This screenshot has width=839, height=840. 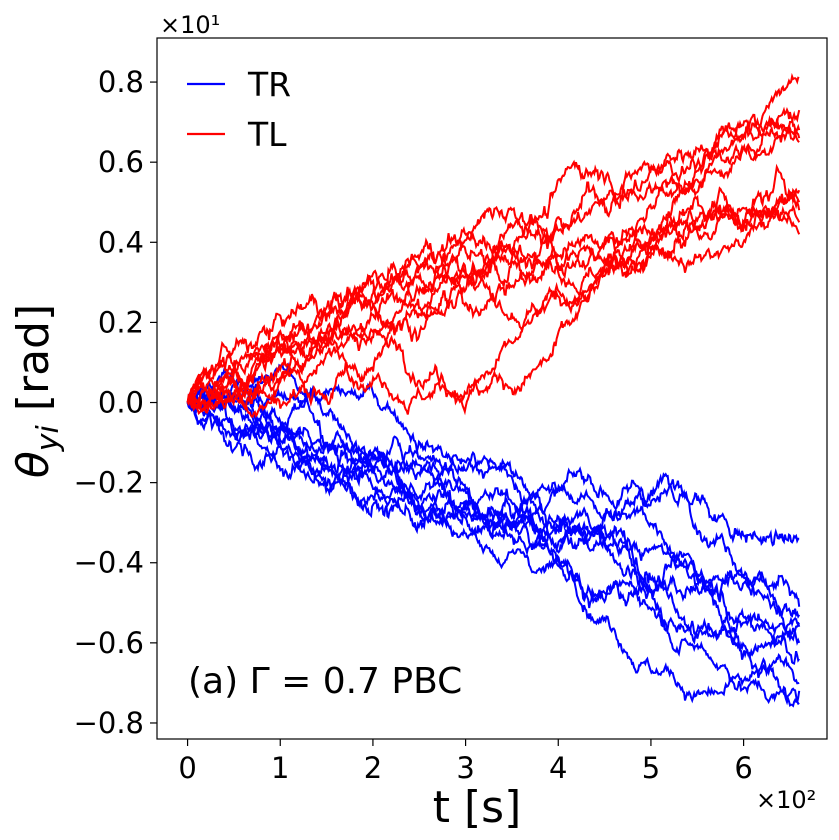 I want to click on x-tick-label: 5, so click(x=651, y=768).